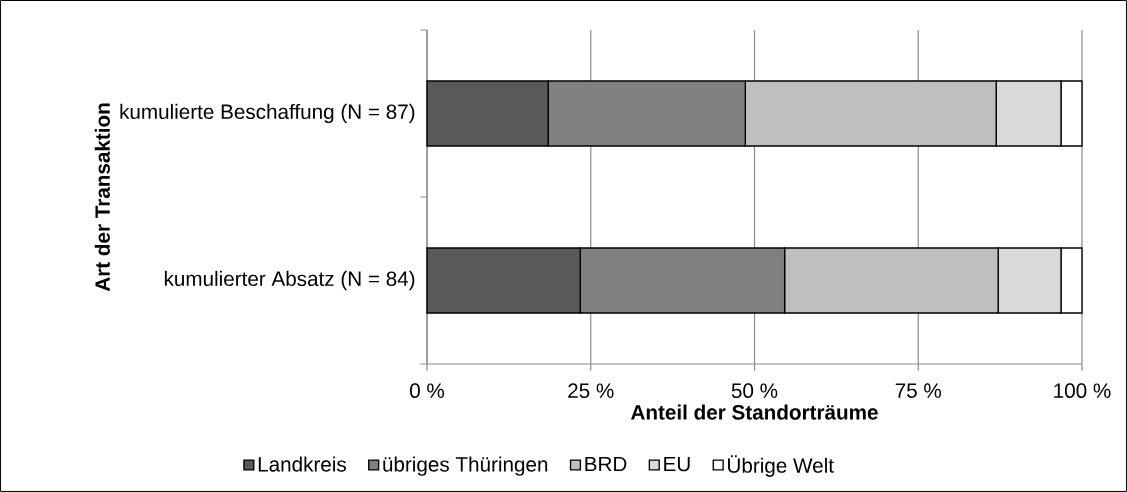 The width and height of the screenshot is (1127, 492). I want to click on x-axis-title: Anteil der Standorträume, so click(754, 412).